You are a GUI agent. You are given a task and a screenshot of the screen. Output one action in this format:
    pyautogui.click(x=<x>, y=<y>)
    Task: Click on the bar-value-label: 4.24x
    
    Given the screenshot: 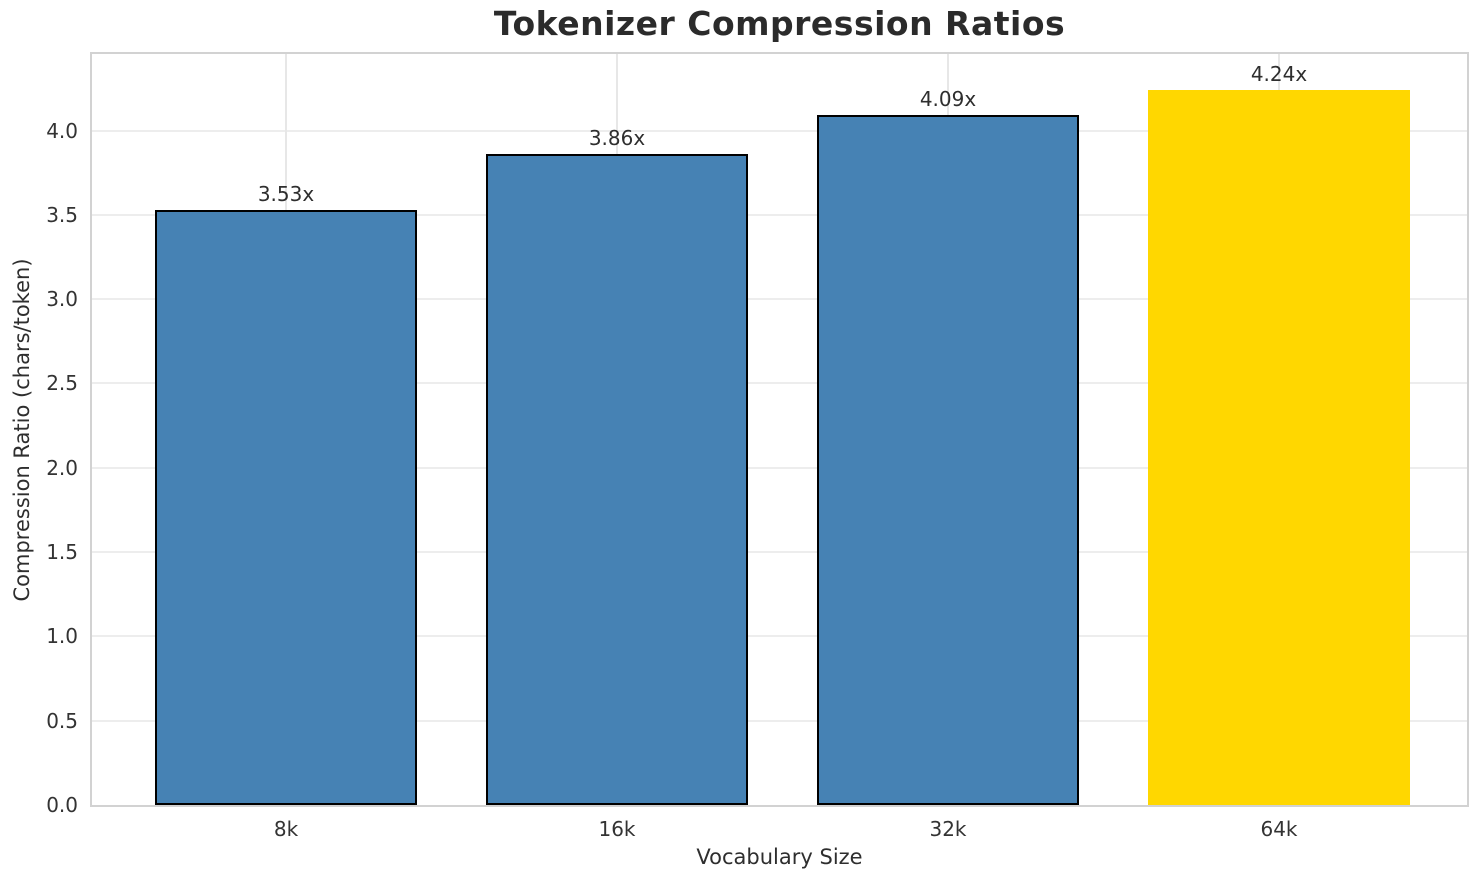 What is the action you would take?
    pyautogui.click(x=1279, y=74)
    